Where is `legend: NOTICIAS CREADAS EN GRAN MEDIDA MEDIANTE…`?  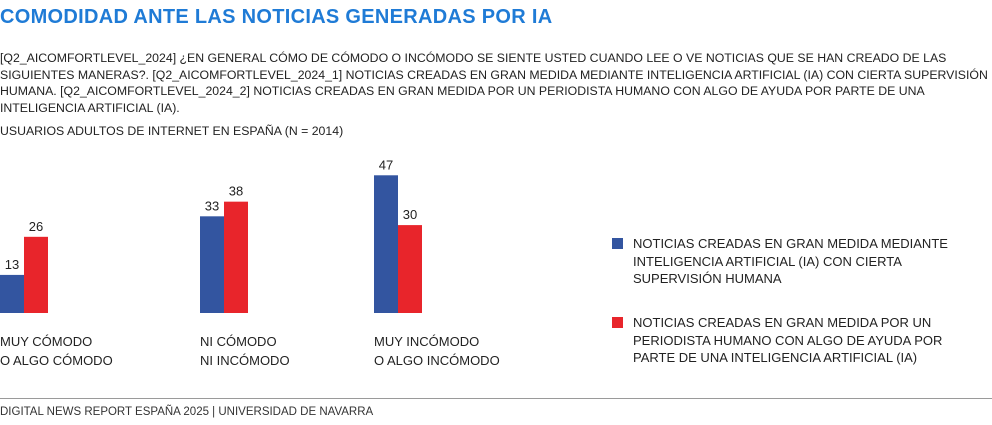 legend: NOTICIAS CREADAS EN GRAN MEDIDA MEDIANTE… is located at coordinates (792, 261).